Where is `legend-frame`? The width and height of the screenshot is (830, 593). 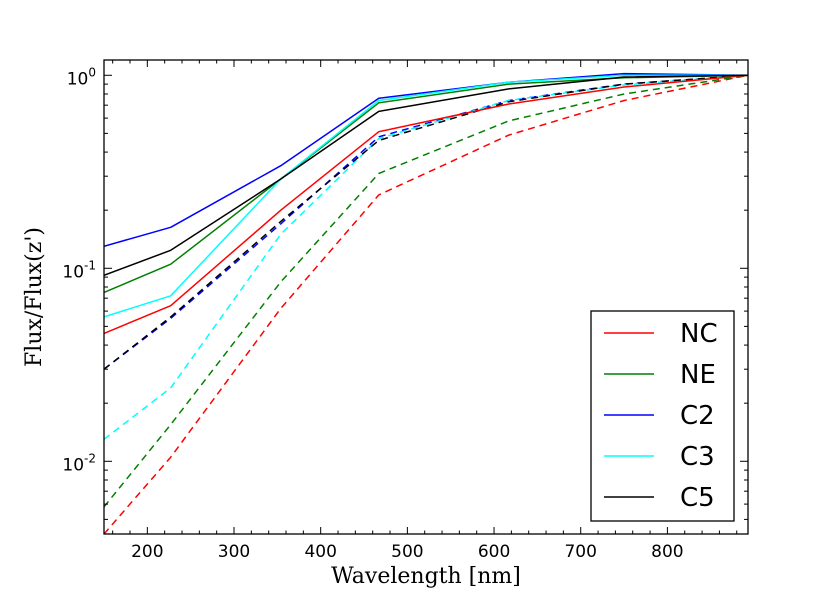 legend-frame is located at coordinates (662, 416).